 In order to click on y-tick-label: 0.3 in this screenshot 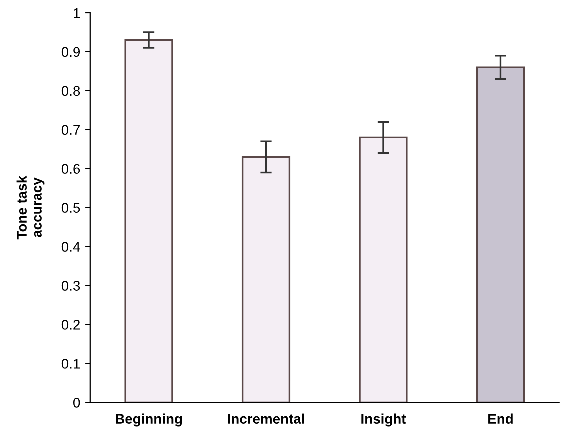, I will do `click(71, 286)`.